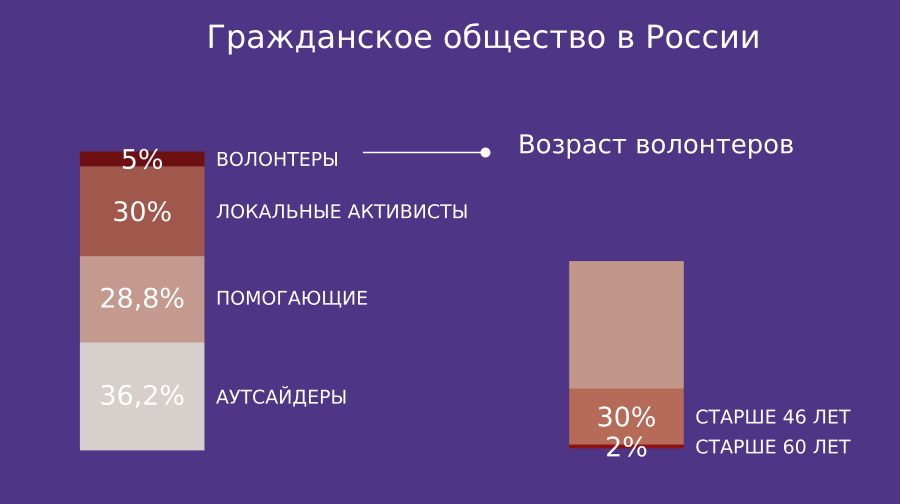  I want to click on chart-title: Возраст волонтеров, so click(656, 146).